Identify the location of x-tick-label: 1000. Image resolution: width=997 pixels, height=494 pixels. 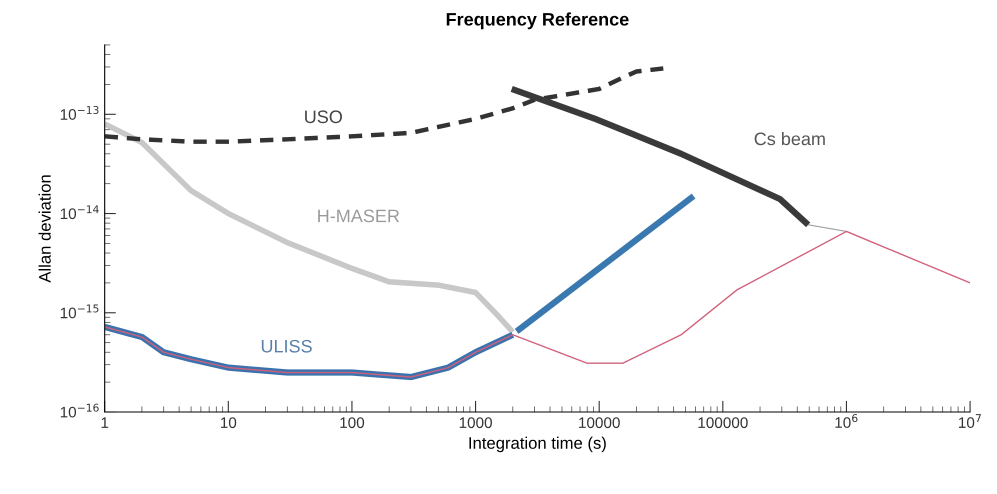
(476, 422).